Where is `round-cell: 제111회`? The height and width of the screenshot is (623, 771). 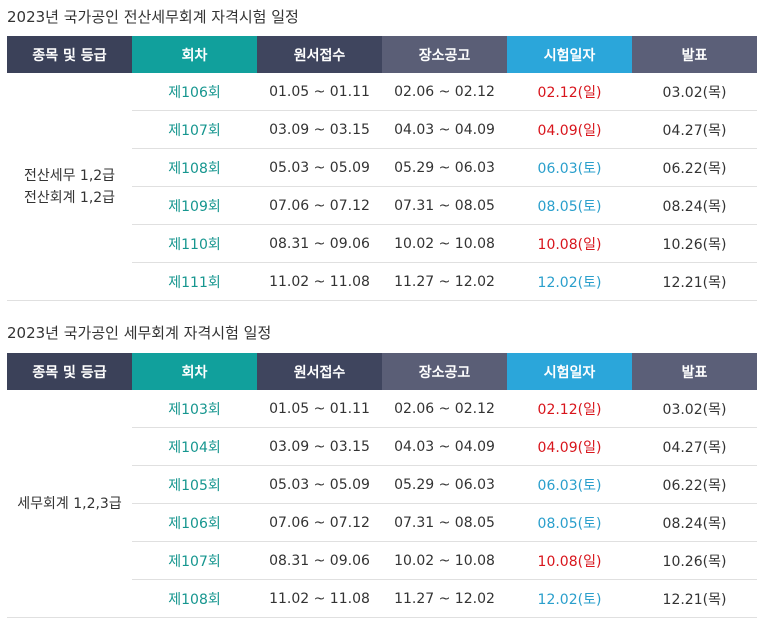 round-cell: 제111회 is located at coordinates (194, 281).